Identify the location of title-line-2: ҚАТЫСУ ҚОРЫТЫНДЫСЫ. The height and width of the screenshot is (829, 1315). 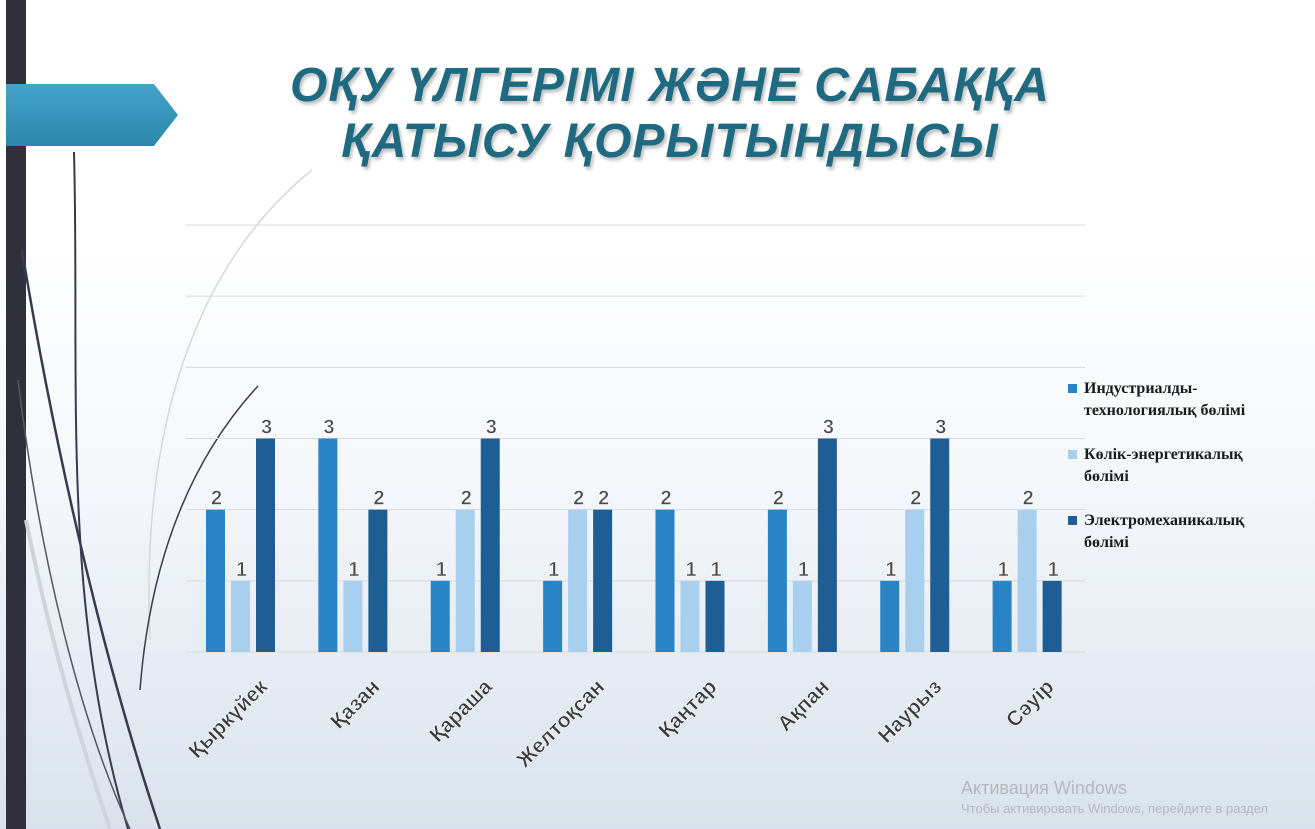
(670, 141).